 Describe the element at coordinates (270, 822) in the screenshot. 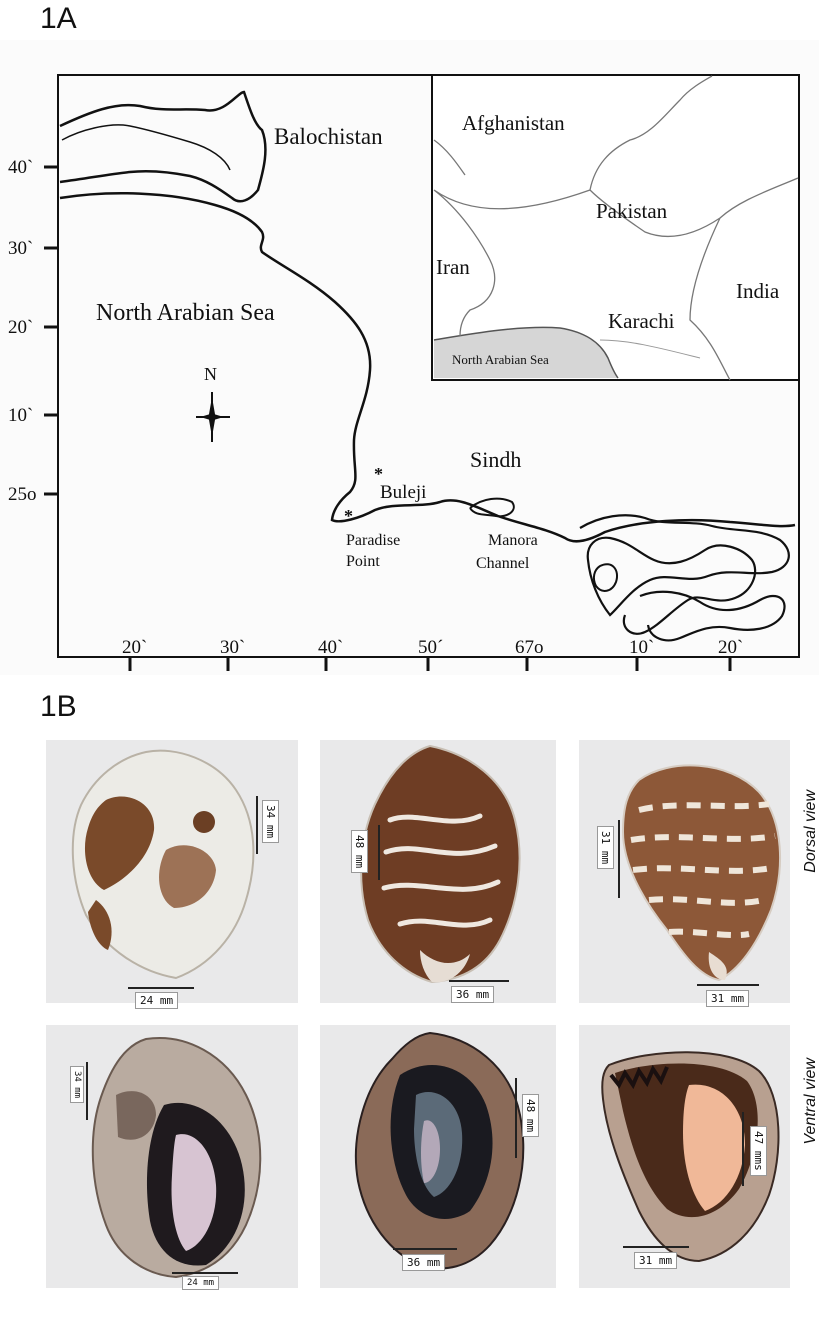

I see `height-scale-dorsal-1: 34 mm` at that location.